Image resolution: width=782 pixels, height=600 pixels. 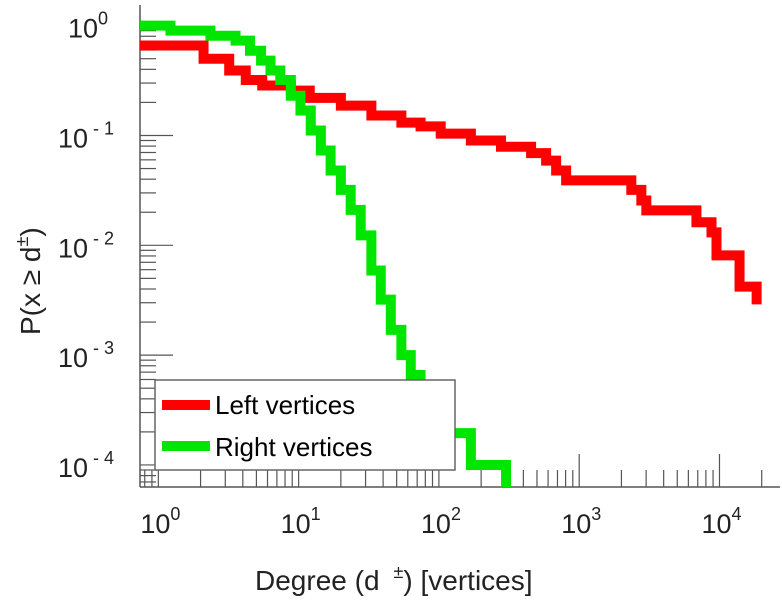 I want to click on x-tick-exp: 1, so click(x=316, y=514).